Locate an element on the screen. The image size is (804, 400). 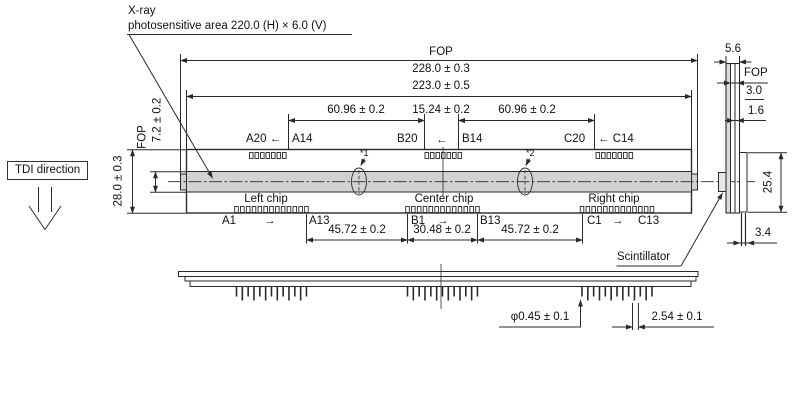
dim-side-total-width: 5.6 is located at coordinates (733, 49).